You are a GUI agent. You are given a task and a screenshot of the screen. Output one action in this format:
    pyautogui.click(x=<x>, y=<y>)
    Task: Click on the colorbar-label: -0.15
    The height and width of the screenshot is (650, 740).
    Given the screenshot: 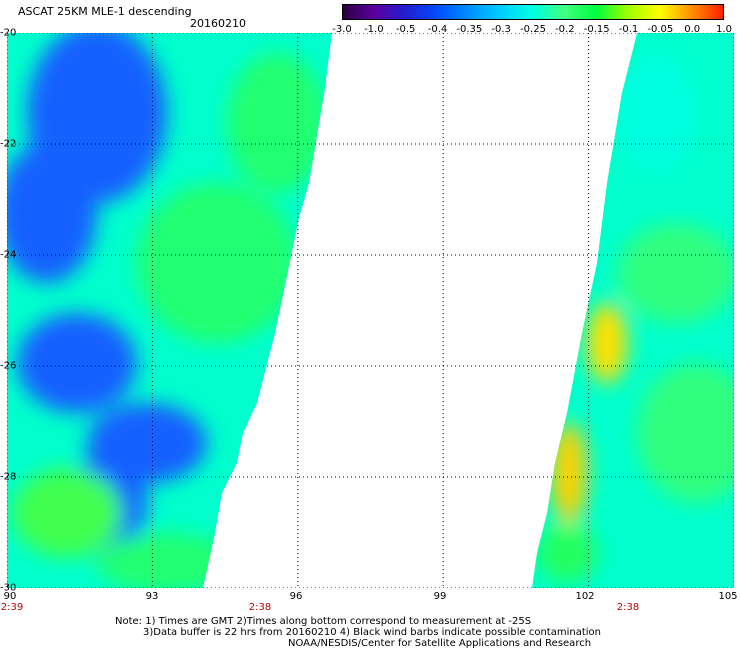 What is the action you would take?
    pyautogui.click(x=596, y=29)
    